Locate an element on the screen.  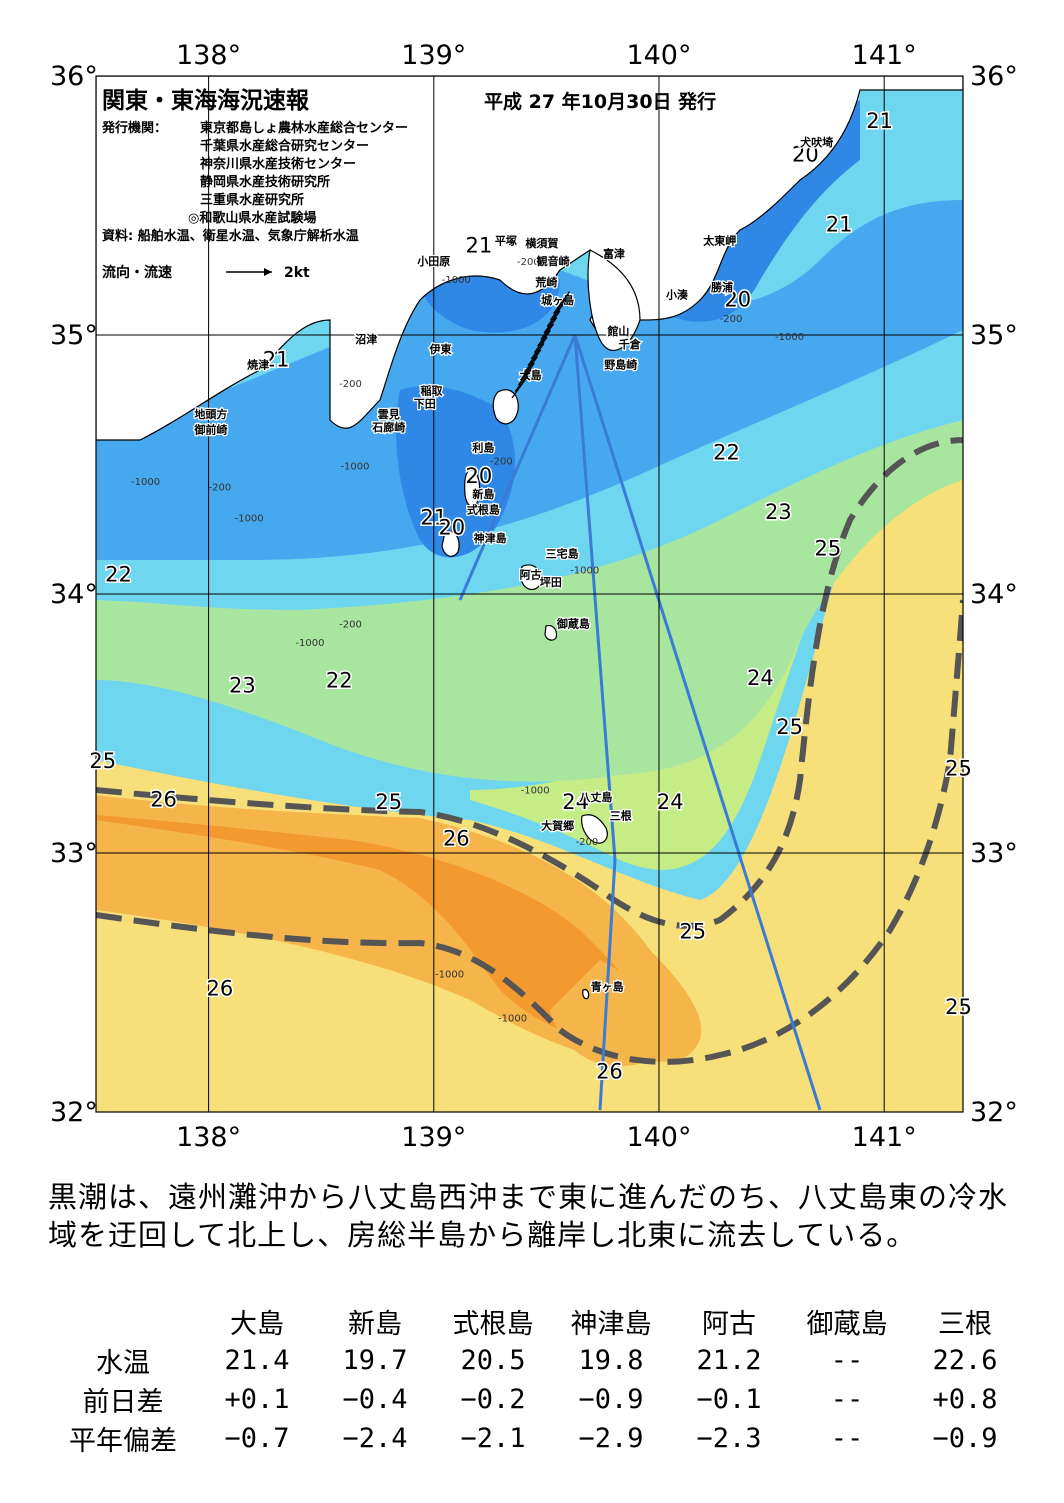
place-name: 焼津 is located at coordinates (258, 365).